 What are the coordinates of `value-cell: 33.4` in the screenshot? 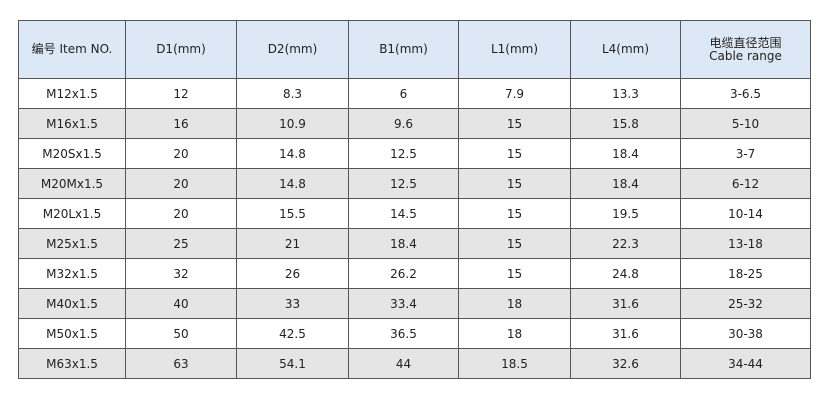 It's located at (403, 303).